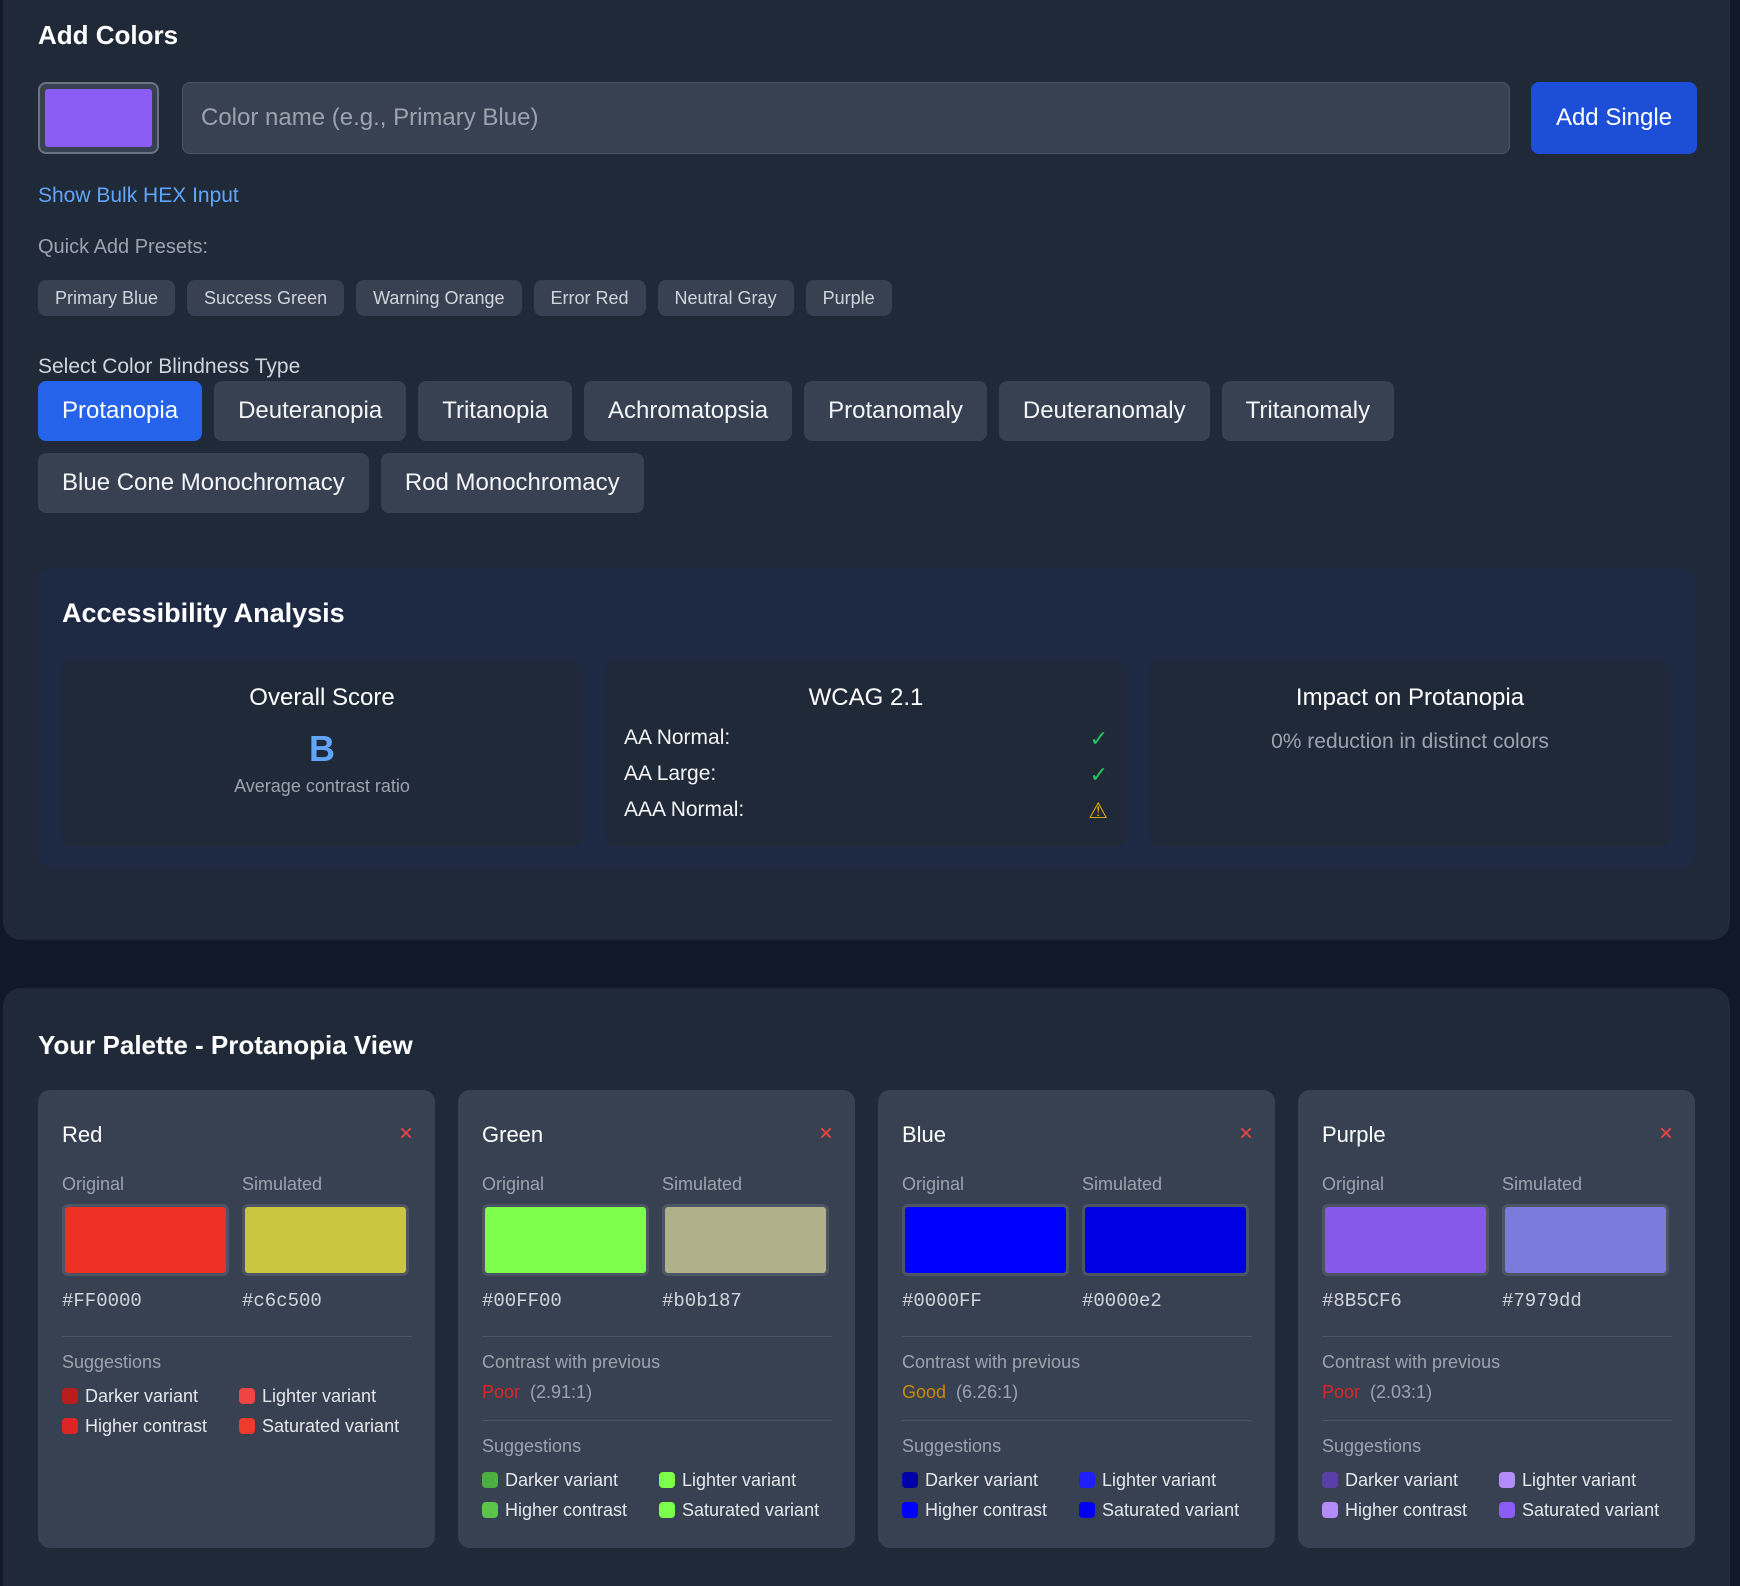 This screenshot has width=1740, height=1586. Describe the element at coordinates (108, 35) in the screenshot. I see `add-colors-title: Add Colors` at that location.